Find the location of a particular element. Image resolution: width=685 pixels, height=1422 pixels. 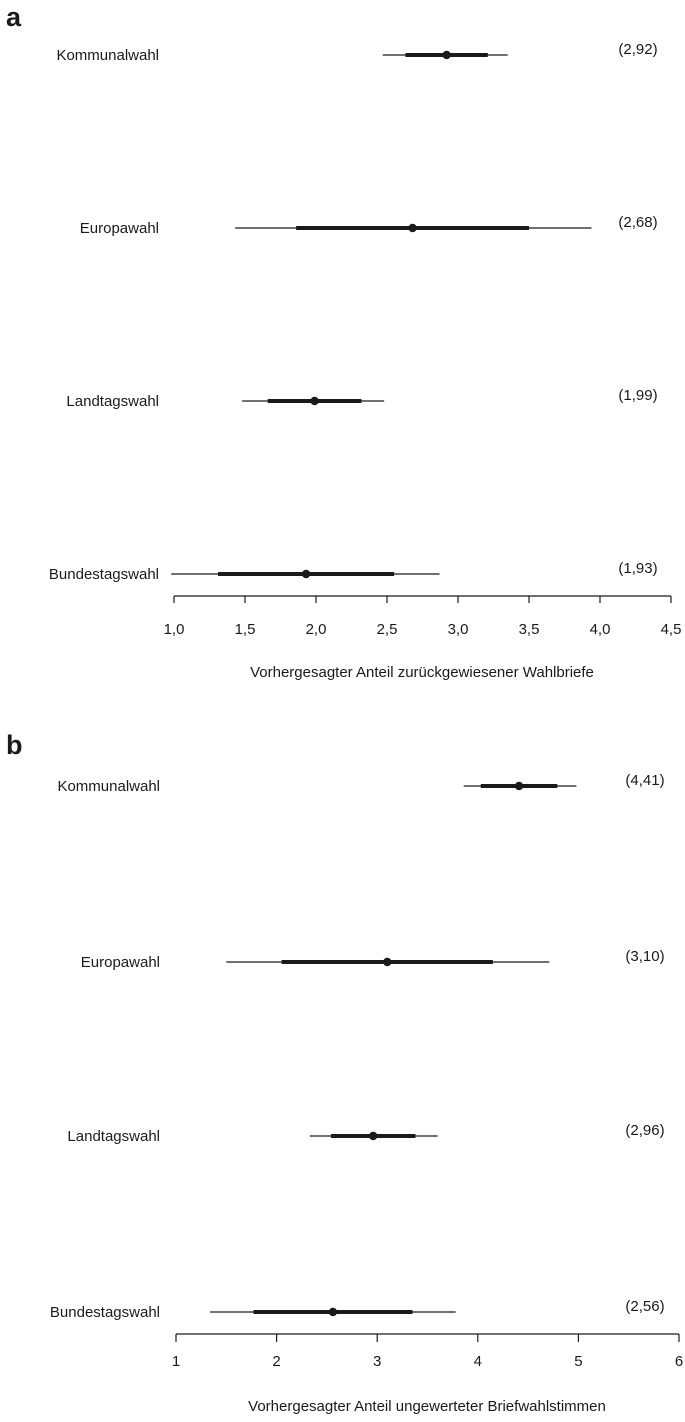

x-tick-label: 4,5 is located at coordinates (671, 629).